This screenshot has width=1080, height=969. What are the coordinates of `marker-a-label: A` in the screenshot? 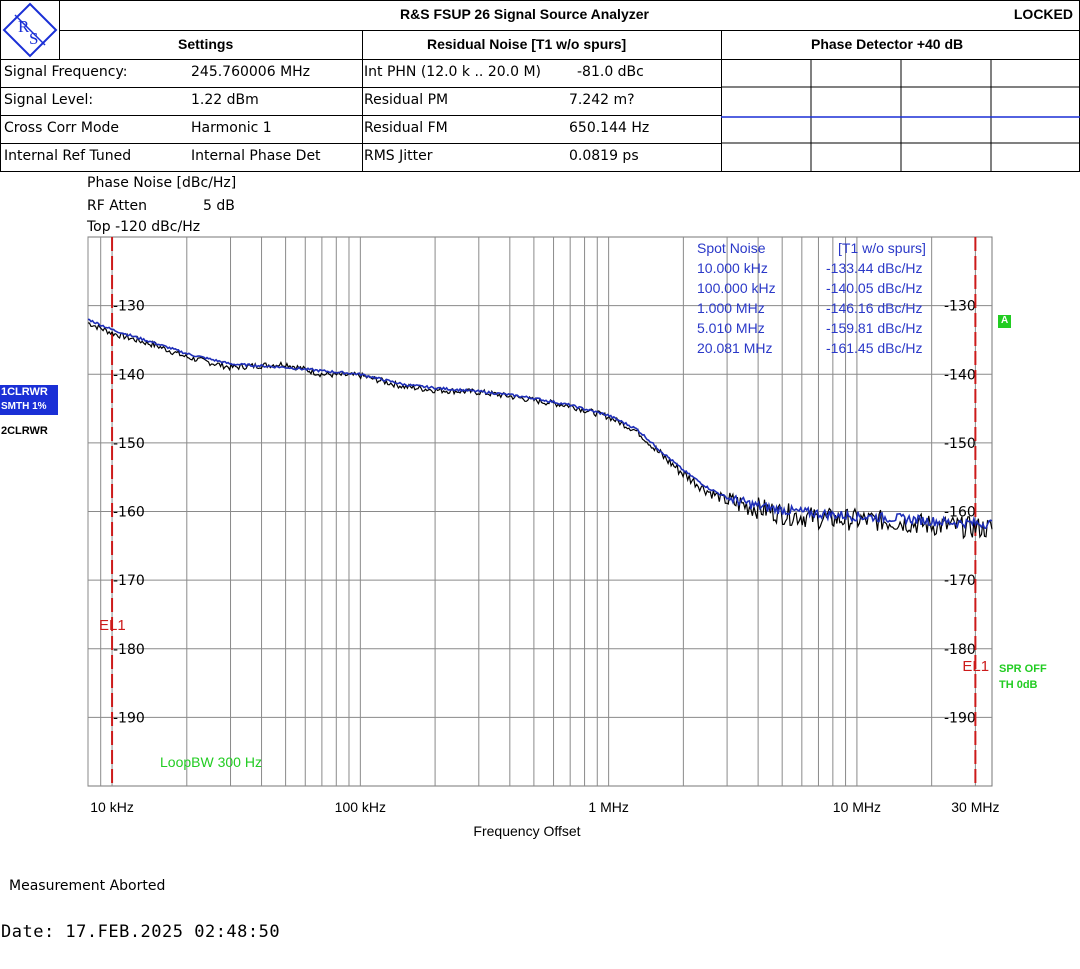 It's located at (1005, 320).